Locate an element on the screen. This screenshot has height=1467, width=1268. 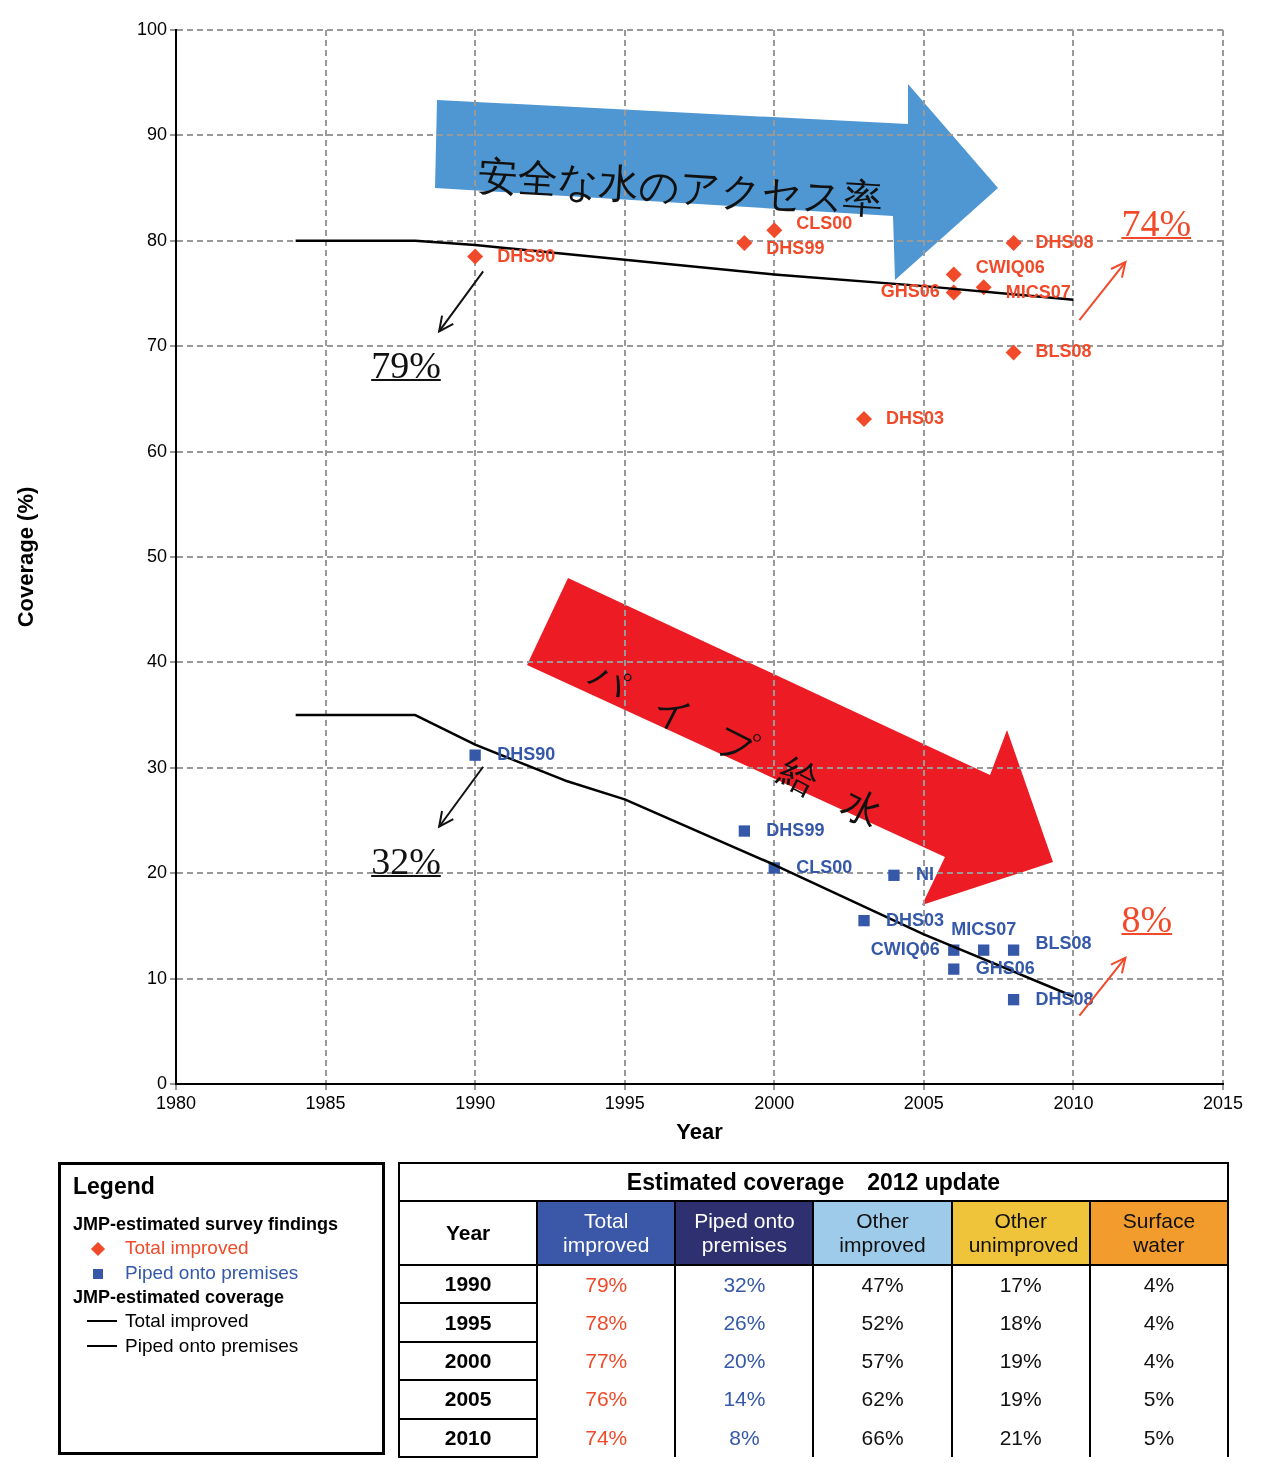
annotation: 79% is located at coordinates (406, 365).